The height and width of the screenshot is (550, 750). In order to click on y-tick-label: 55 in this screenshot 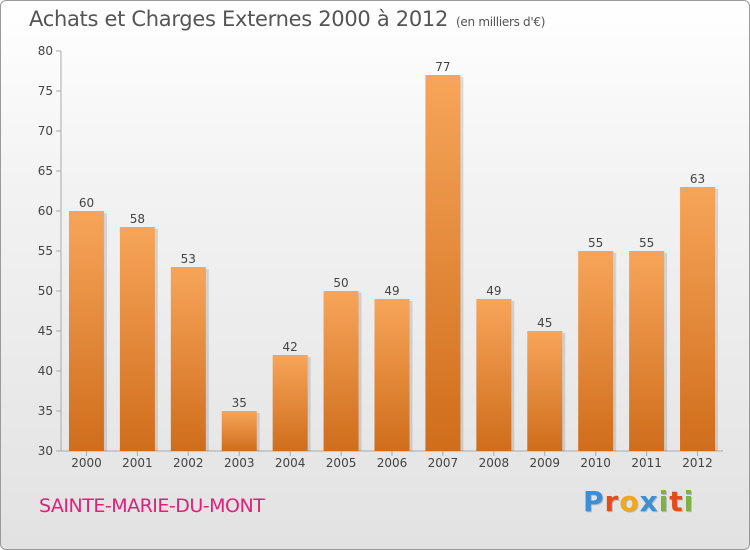, I will do `click(45, 251)`.